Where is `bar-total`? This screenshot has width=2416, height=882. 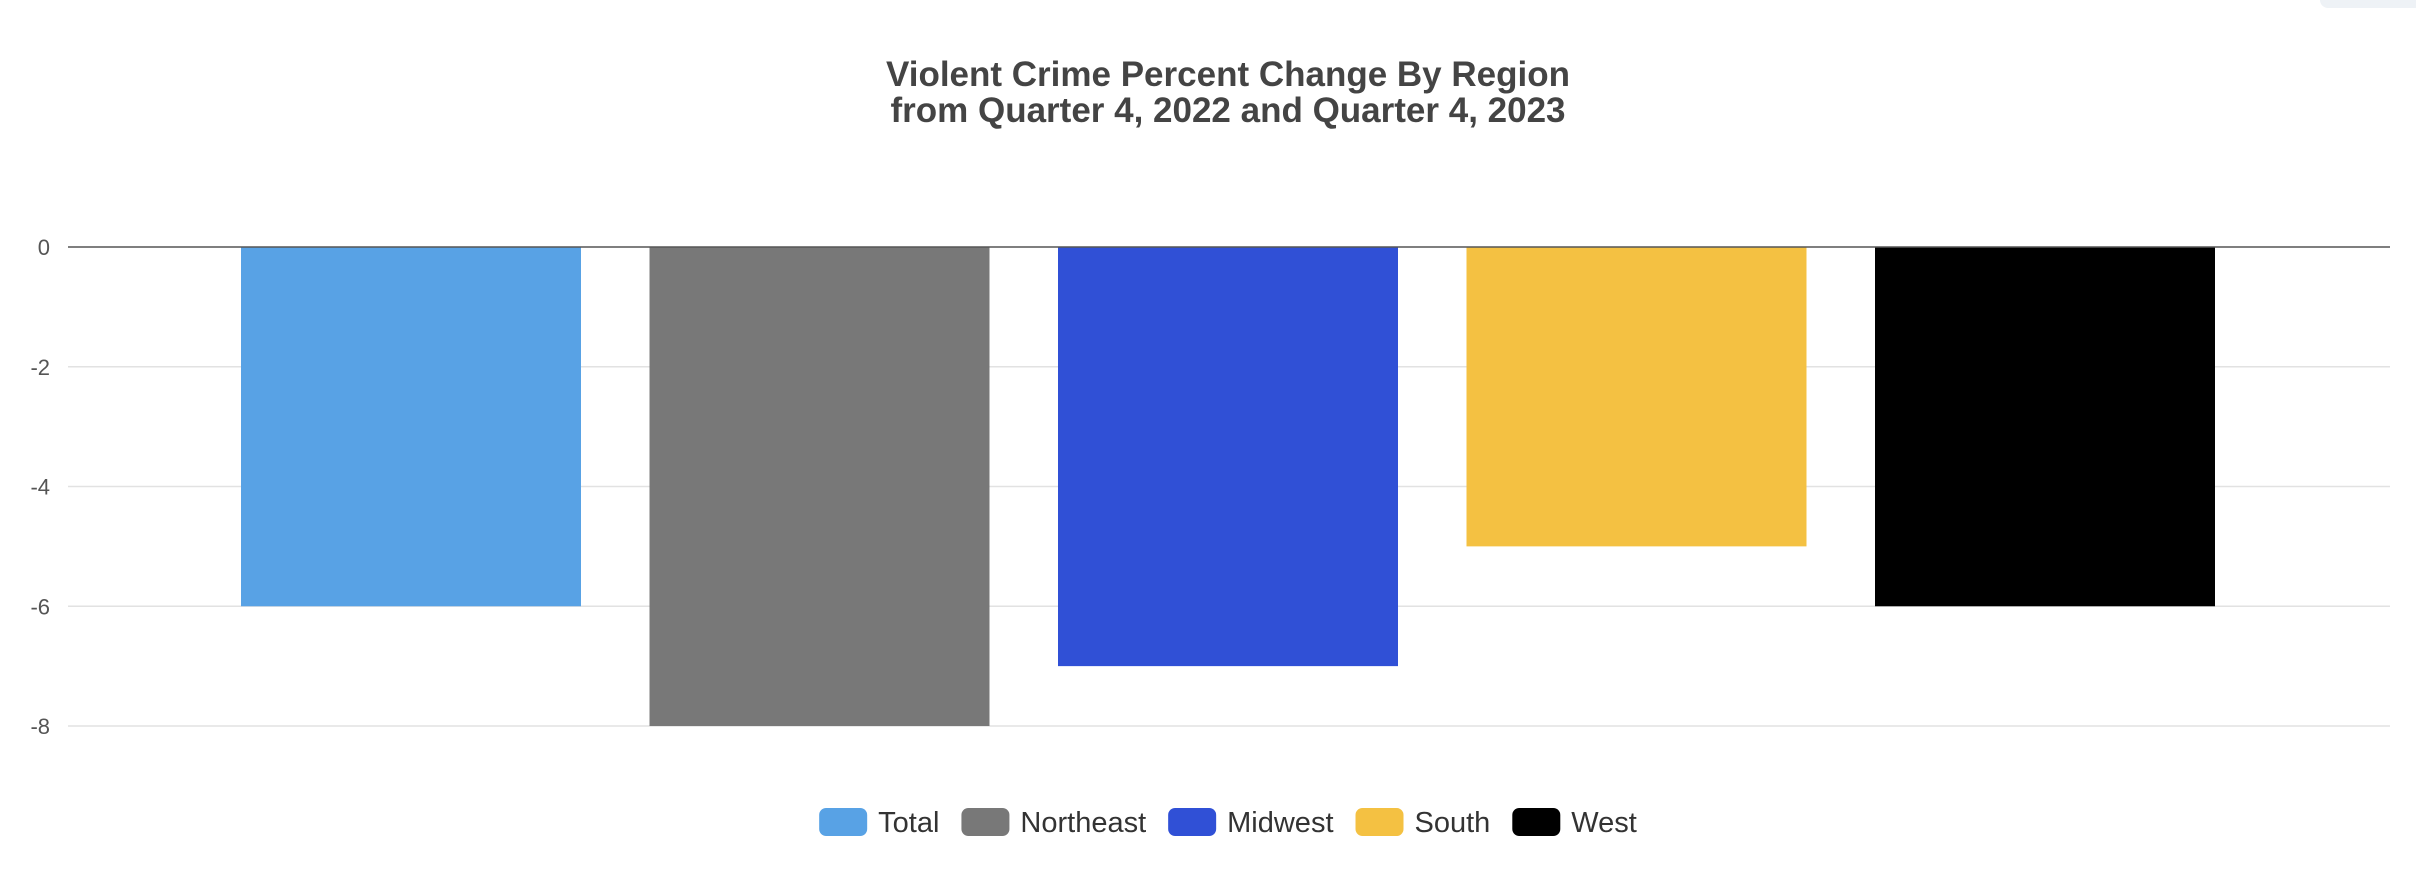
bar-total is located at coordinates (411, 427).